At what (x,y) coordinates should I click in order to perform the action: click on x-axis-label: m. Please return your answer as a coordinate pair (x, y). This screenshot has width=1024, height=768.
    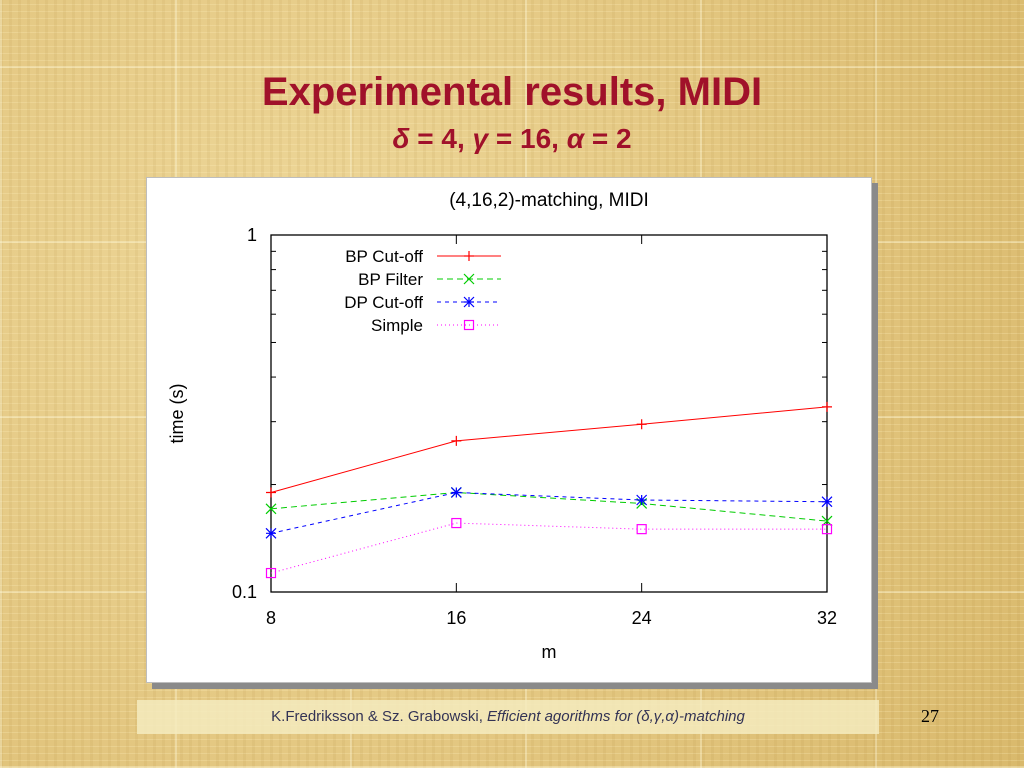
    Looking at the image, I should click on (549, 652).